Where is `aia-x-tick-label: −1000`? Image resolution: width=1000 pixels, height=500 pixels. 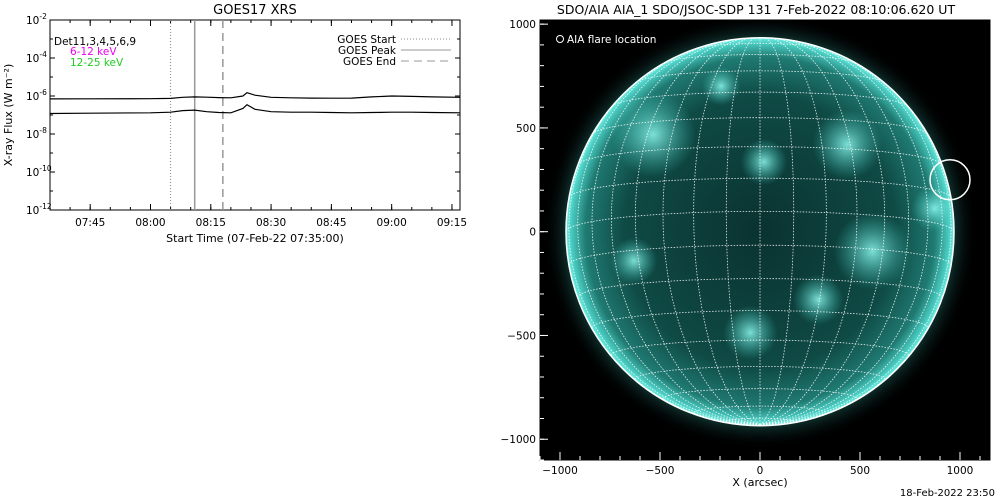
aia-x-tick-label: −1000 is located at coordinates (560, 471).